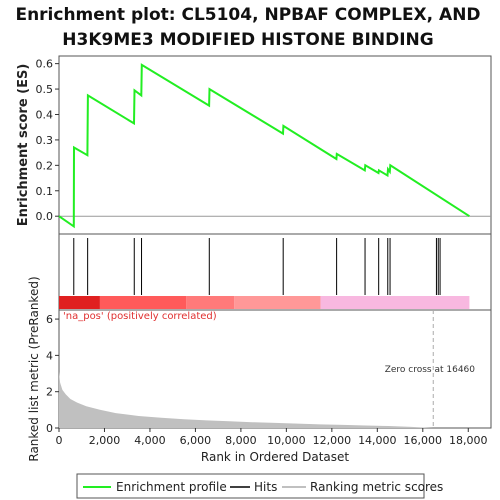 Image resolution: width=500 pixels, height=500 pixels. Describe the element at coordinates (45, 64) in the screenshot. I see `es-y-tick-label: 0.6` at that location.